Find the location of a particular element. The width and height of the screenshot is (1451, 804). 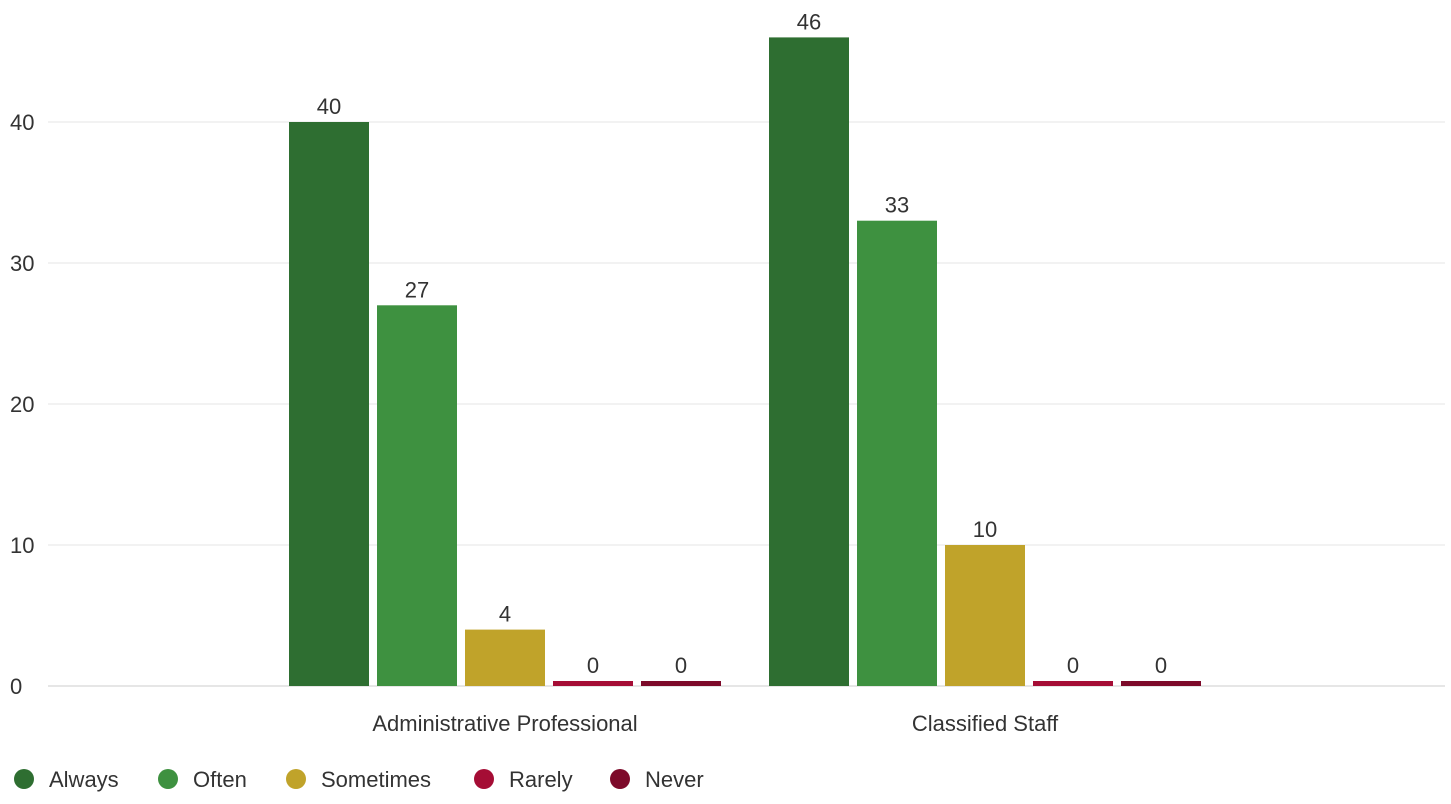

y-axis-ticks: 0 10 20 30 40 is located at coordinates (22, 404).